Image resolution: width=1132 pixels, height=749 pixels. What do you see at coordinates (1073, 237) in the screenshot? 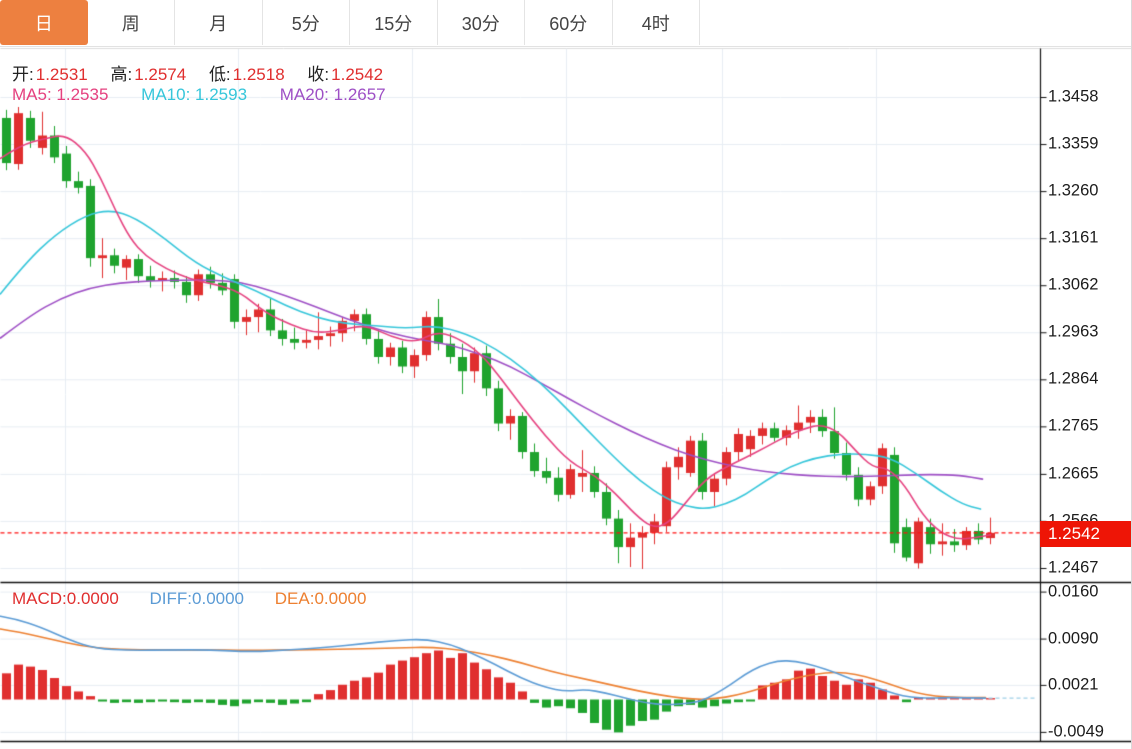
I see `main-axis-tick-label: 1.3161` at bounding box center [1073, 237].